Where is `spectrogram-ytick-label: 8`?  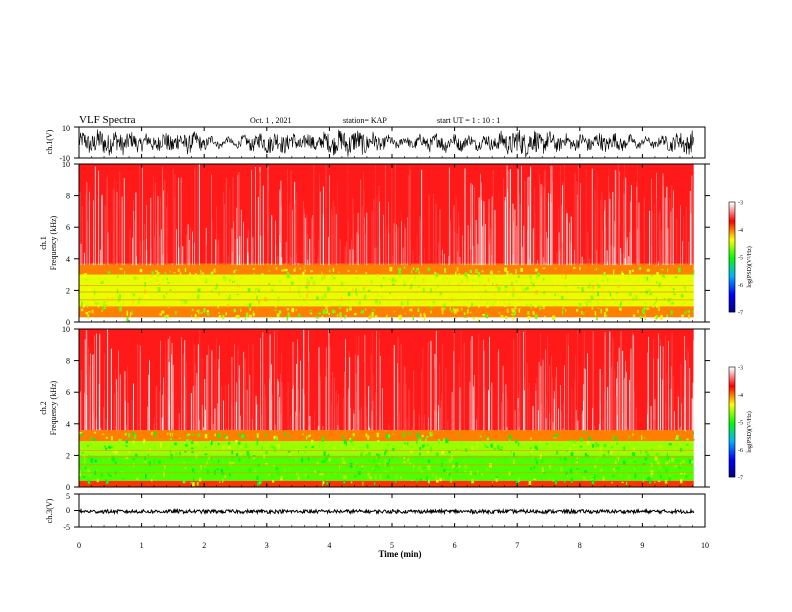
spectrogram-ytick-label: 8 is located at coordinates (68, 361).